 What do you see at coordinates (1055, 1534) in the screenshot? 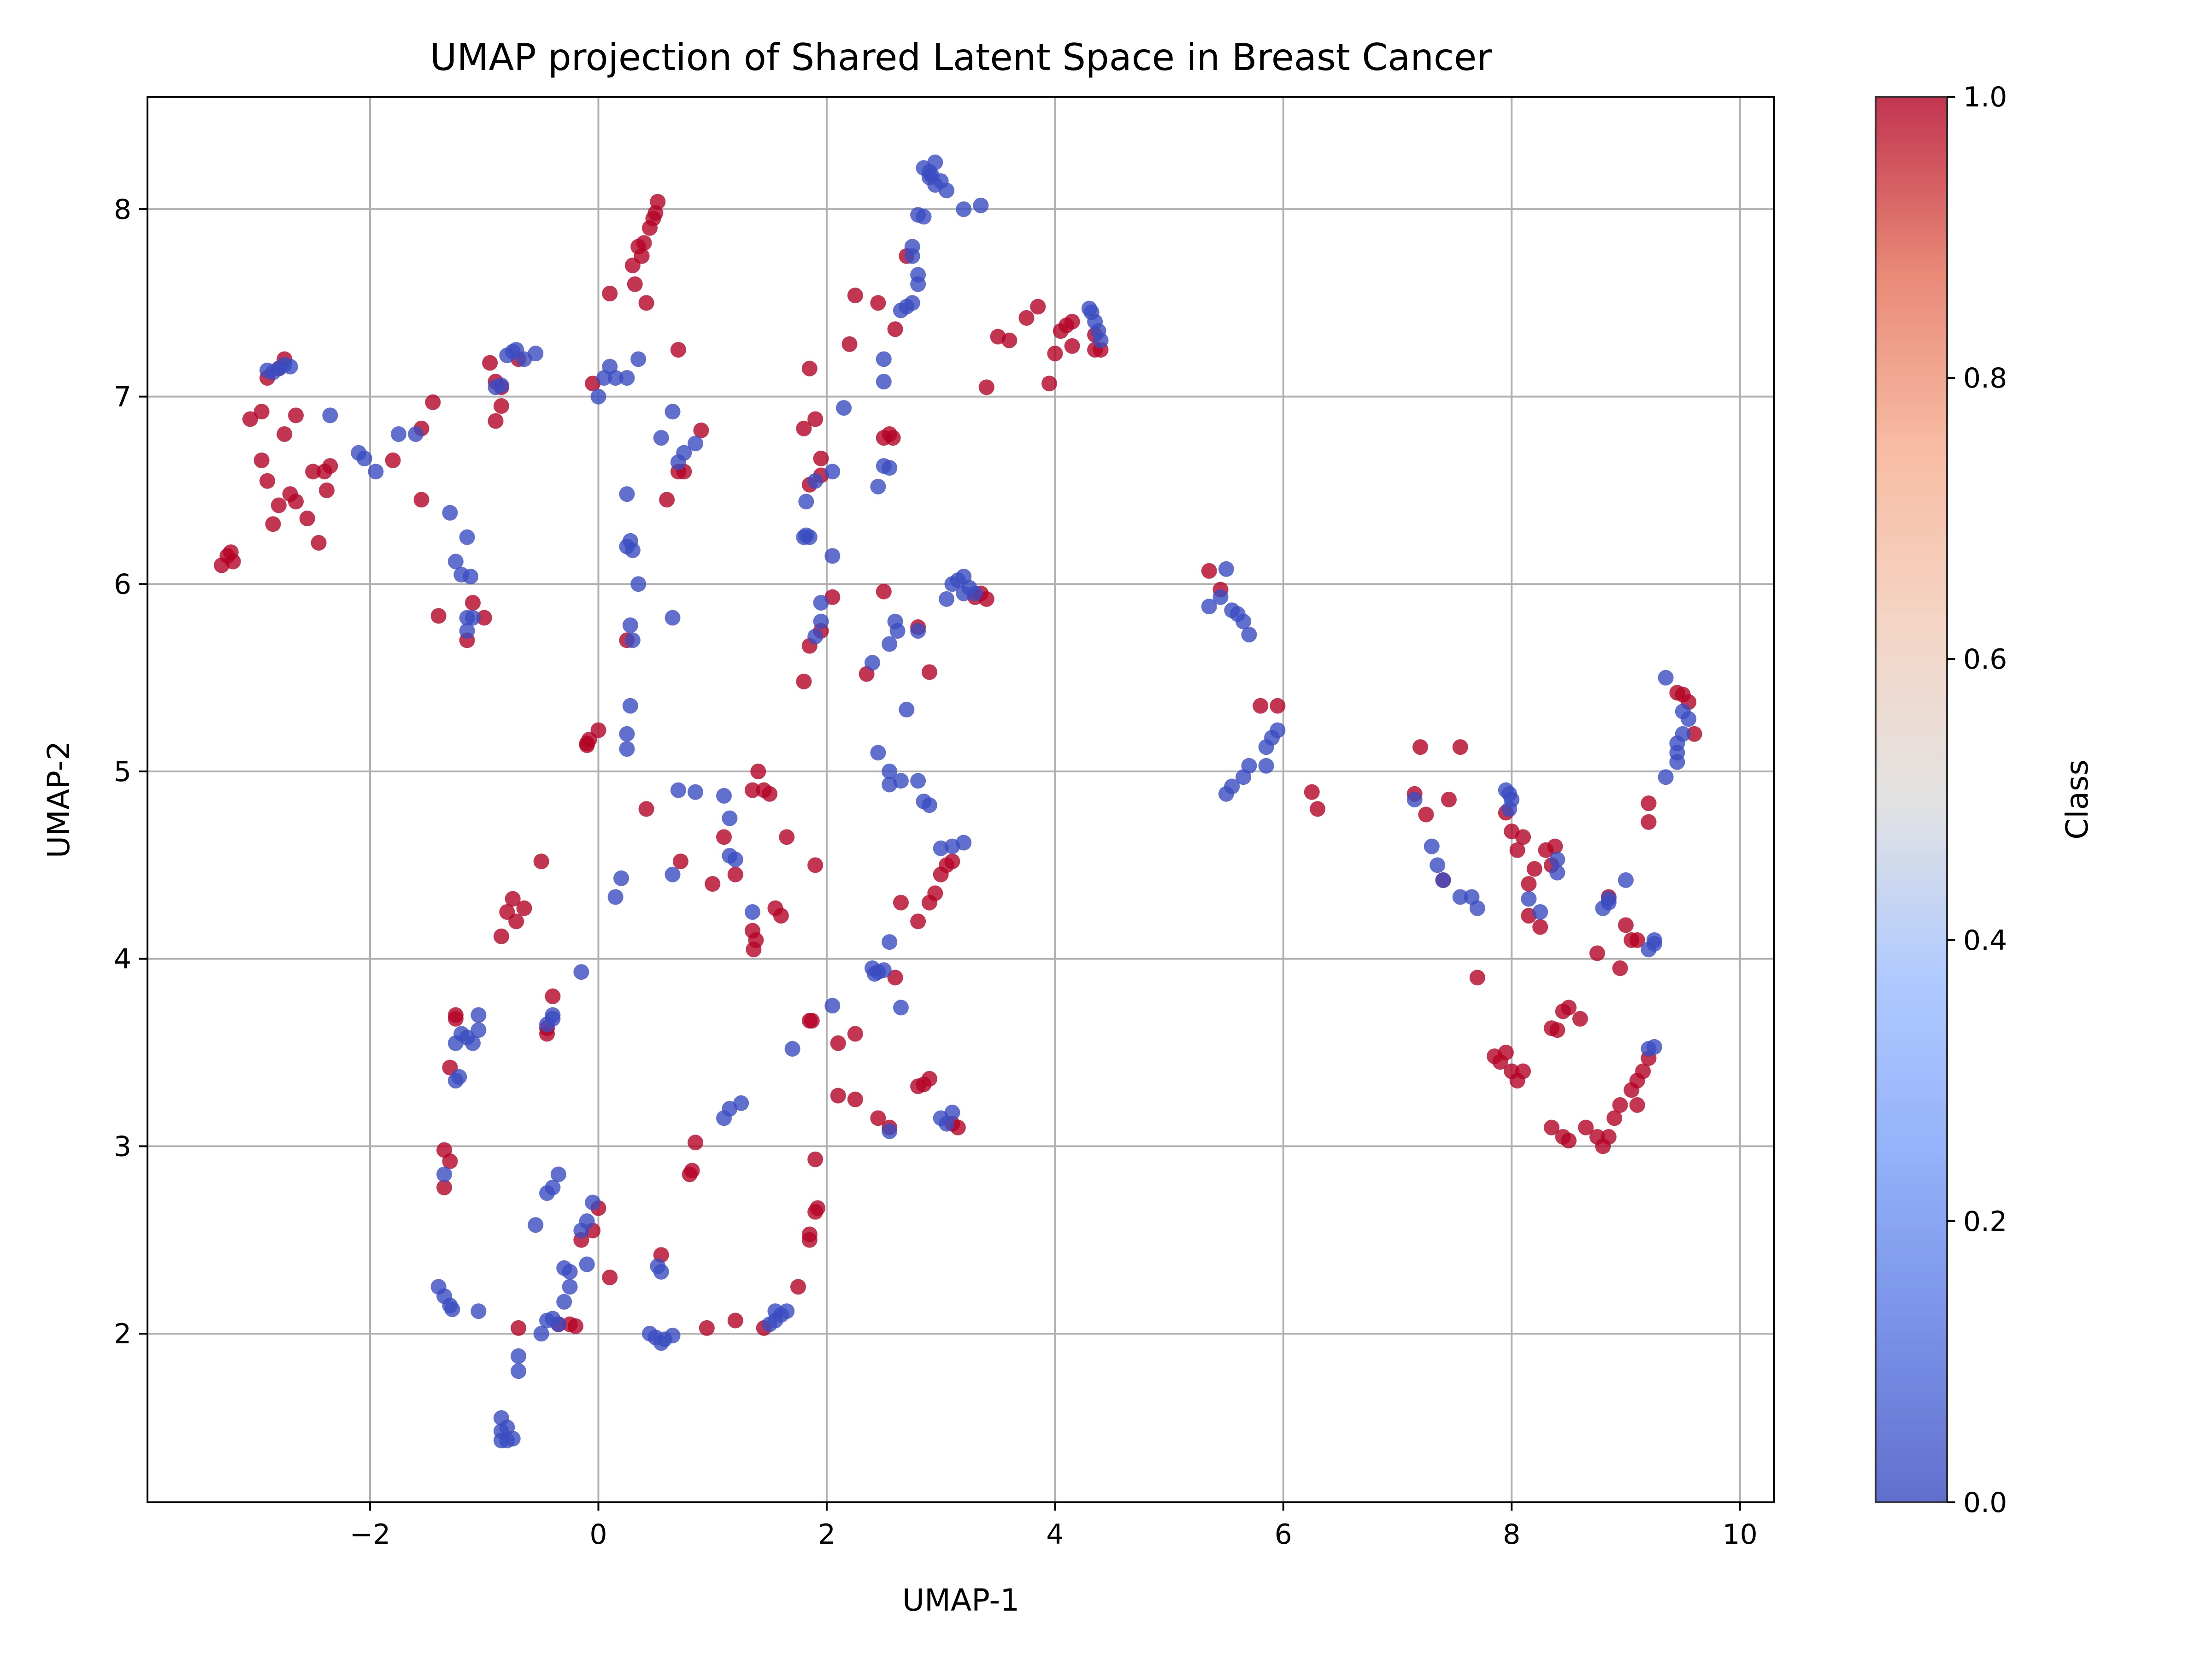
I see `x-tick-label: 4` at bounding box center [1055, 1534].